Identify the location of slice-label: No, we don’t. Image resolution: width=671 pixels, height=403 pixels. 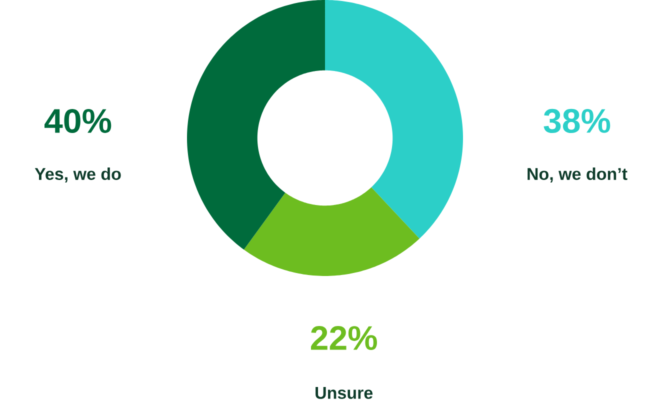
(578, 175).